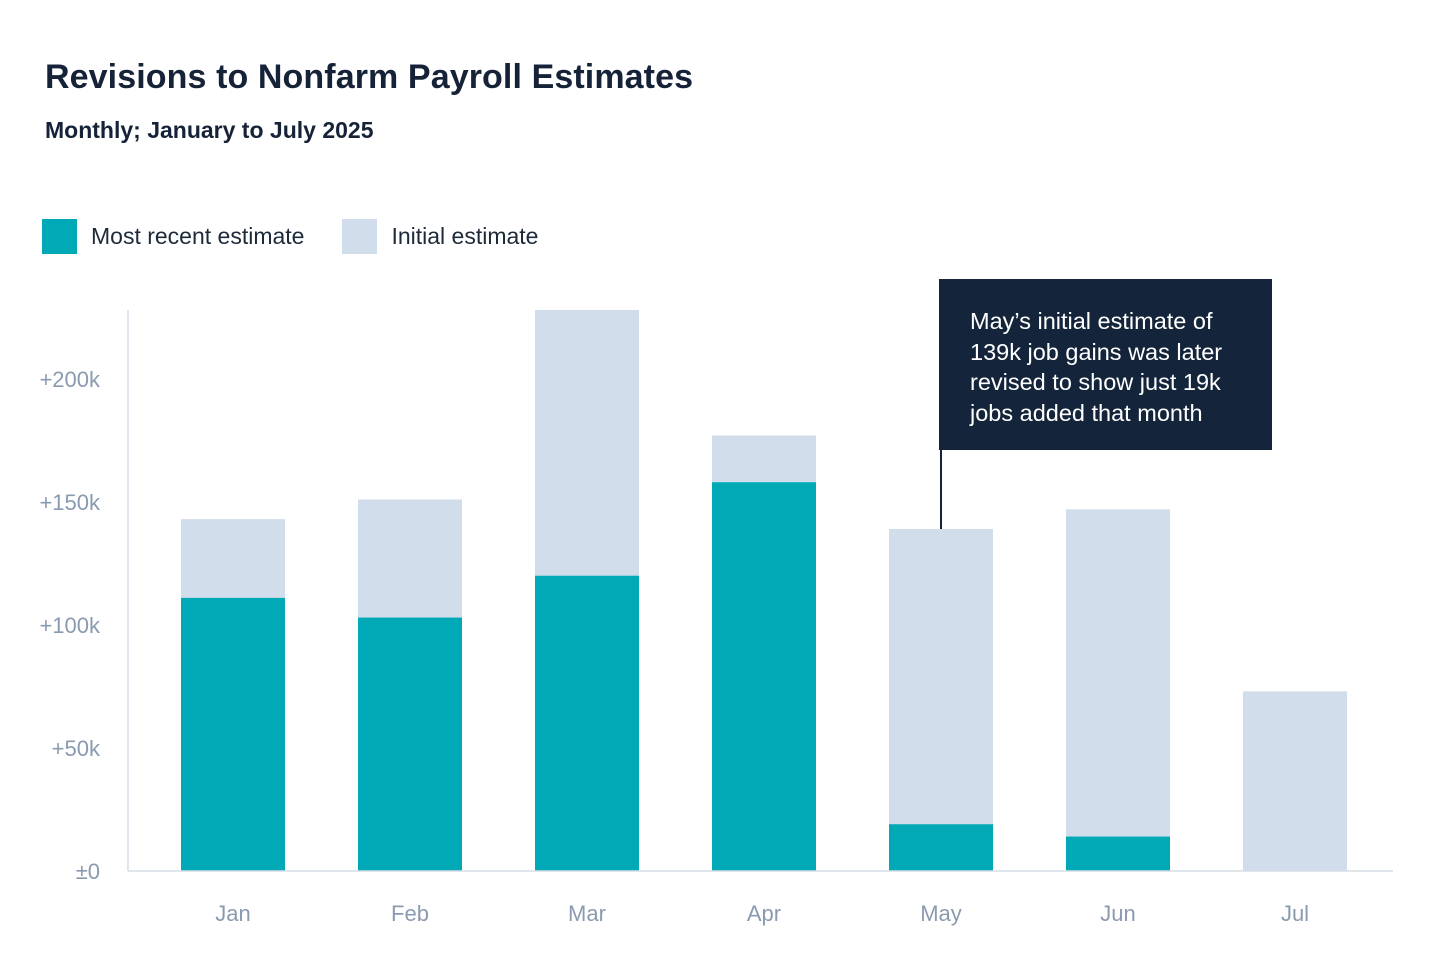 Image resolution: width=1430 pixels, height=971 pixels. Describe the element at coordinates (465, 236) in the screenshot. I see `legend-label-initial: Initial estimate` at that location.